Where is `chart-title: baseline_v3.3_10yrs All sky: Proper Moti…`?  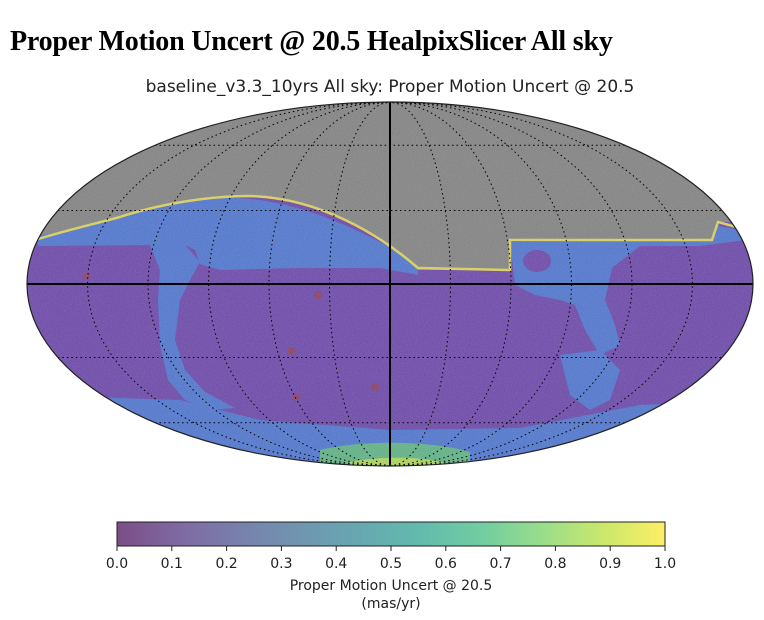 chart-title: baseline_v3.3_10yrs All sky: Proper Moti… is located at coordinates (390, 87).